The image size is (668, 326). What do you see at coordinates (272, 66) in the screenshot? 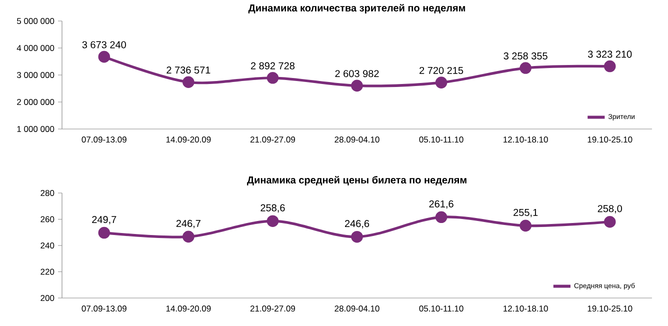
I see `data-label: 2 892 728` at bounding box center [272, 66].